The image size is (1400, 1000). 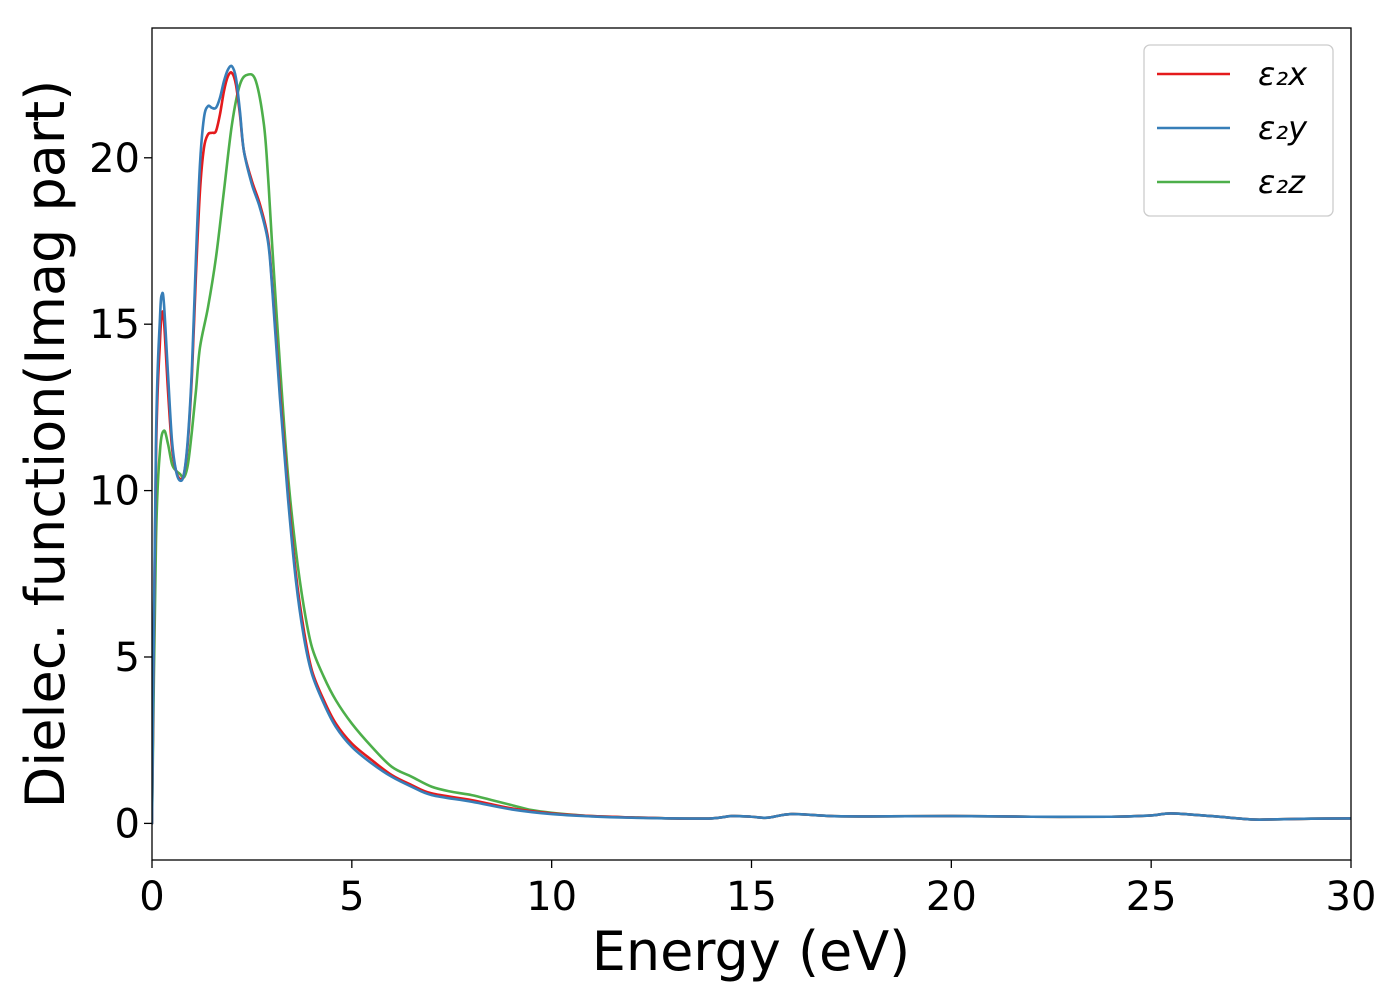 I want to click on y-tick-label: 15, so click(x=114, y=325).